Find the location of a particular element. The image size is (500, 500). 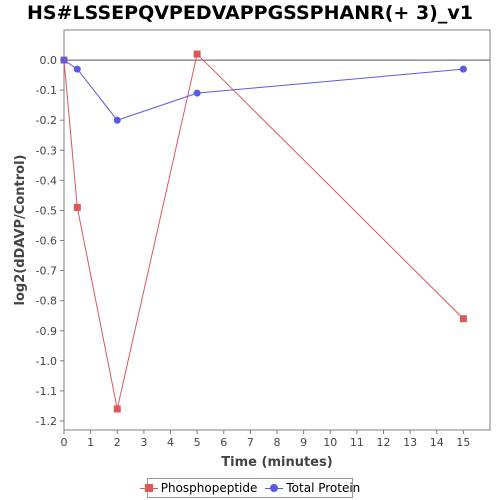

y-tick-label: -1.2 is located at coordinates (46, 421).